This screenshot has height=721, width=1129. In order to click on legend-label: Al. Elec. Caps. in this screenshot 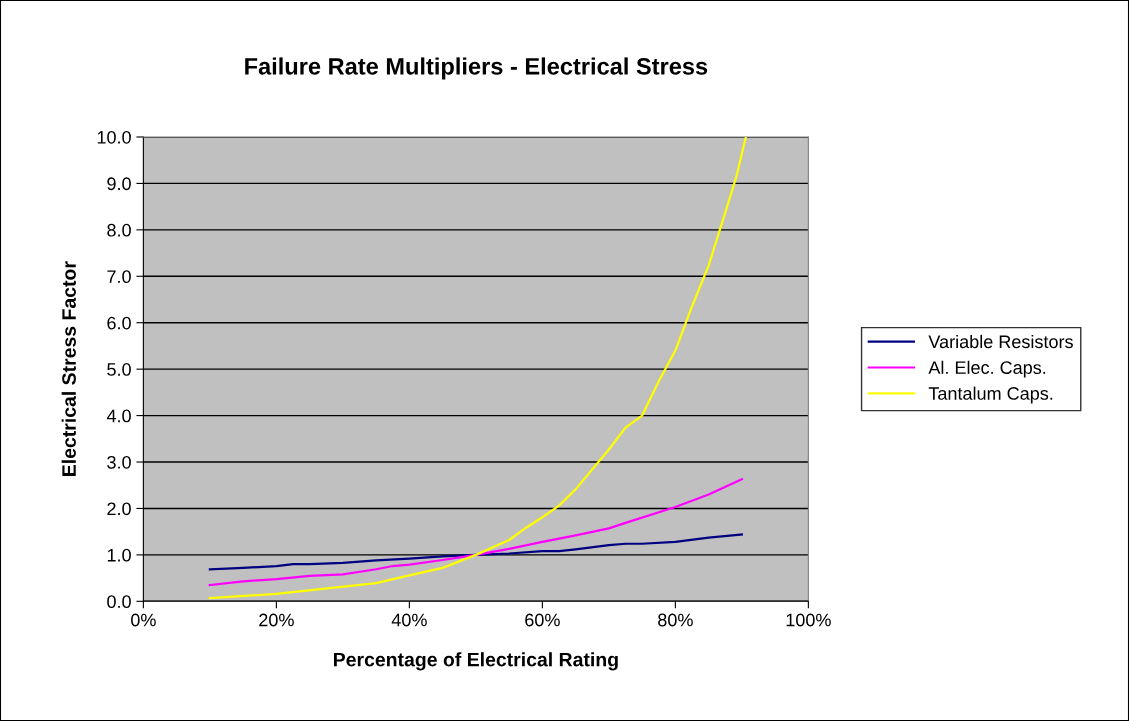, I will do `click(987, 369)`.